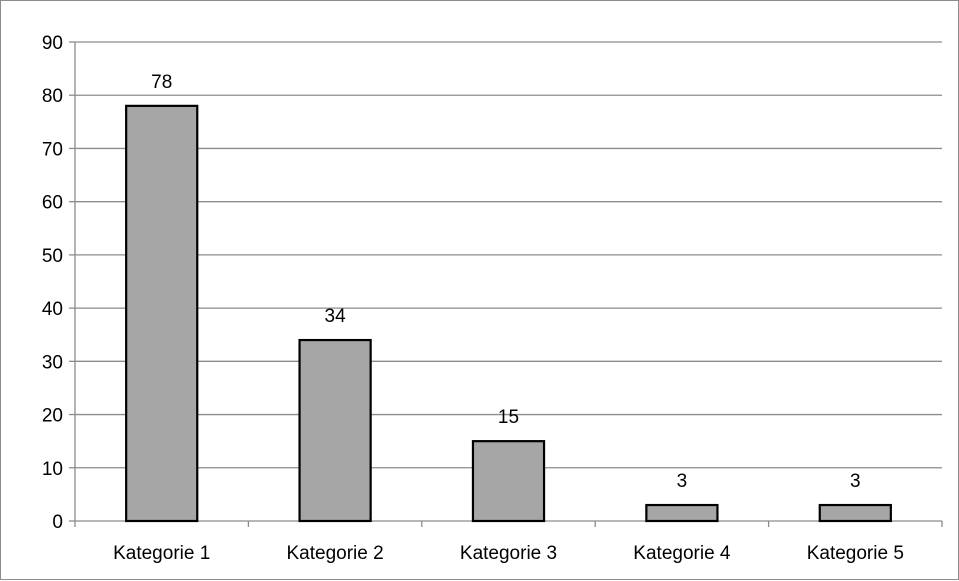 The height and width of the screenshot is (581, 959). I want to click on y-tick-label: 0, so click(57, 522).